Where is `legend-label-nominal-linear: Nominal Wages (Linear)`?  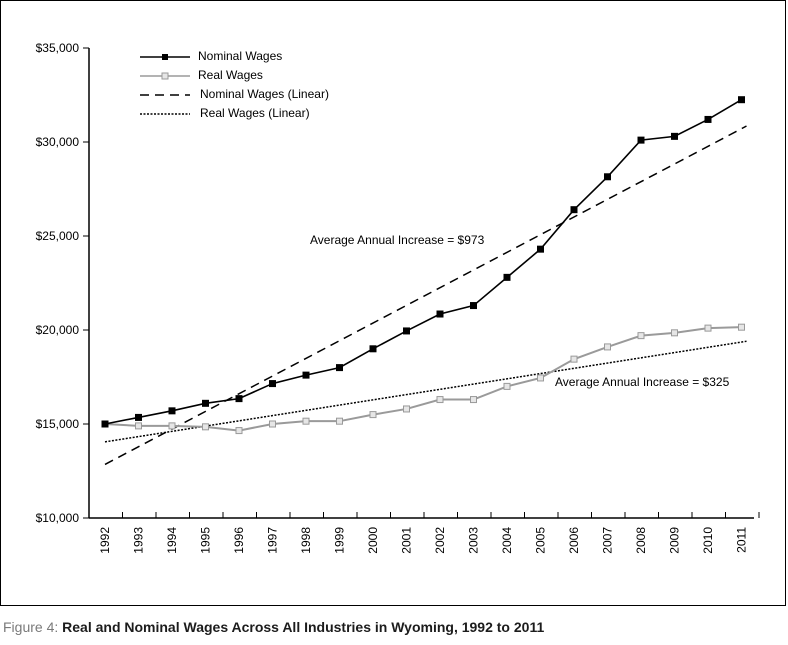 legend-label-nominal-linear: Nominal Wages (Linear) is located at coordinates (264, 94).